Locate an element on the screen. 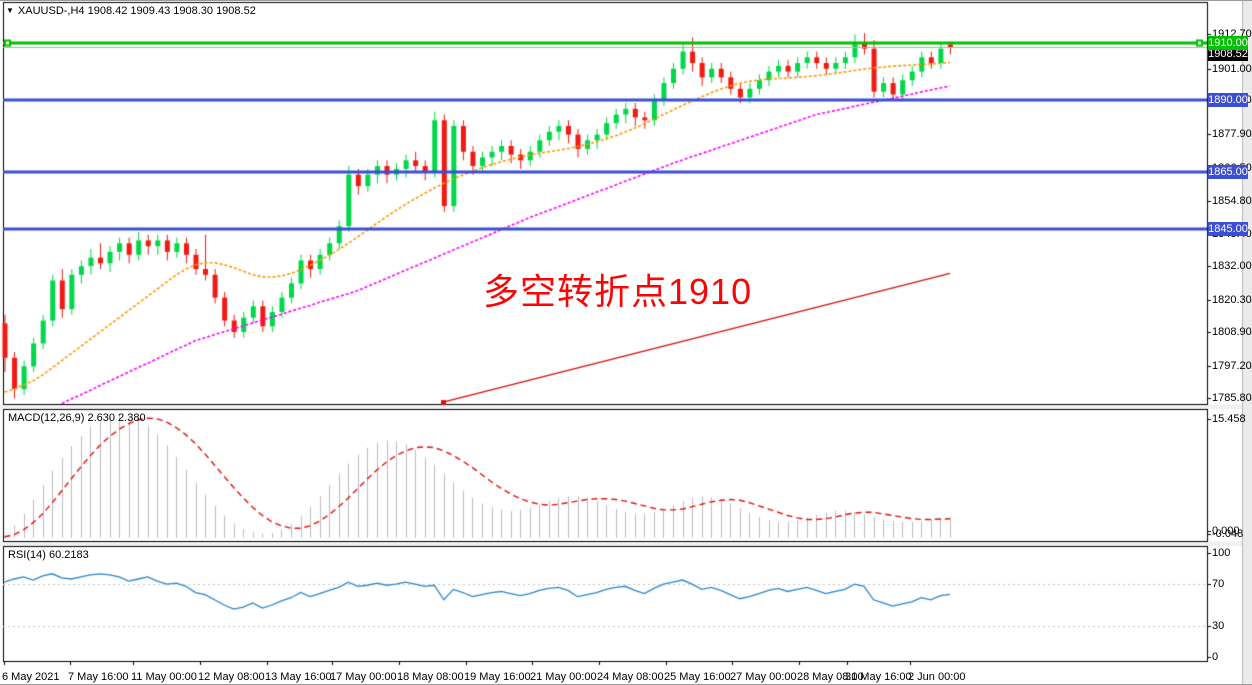  macd-indicator-label: MACD(12,26,9) 2.630 2.380 is located at coordinates (77, 418).